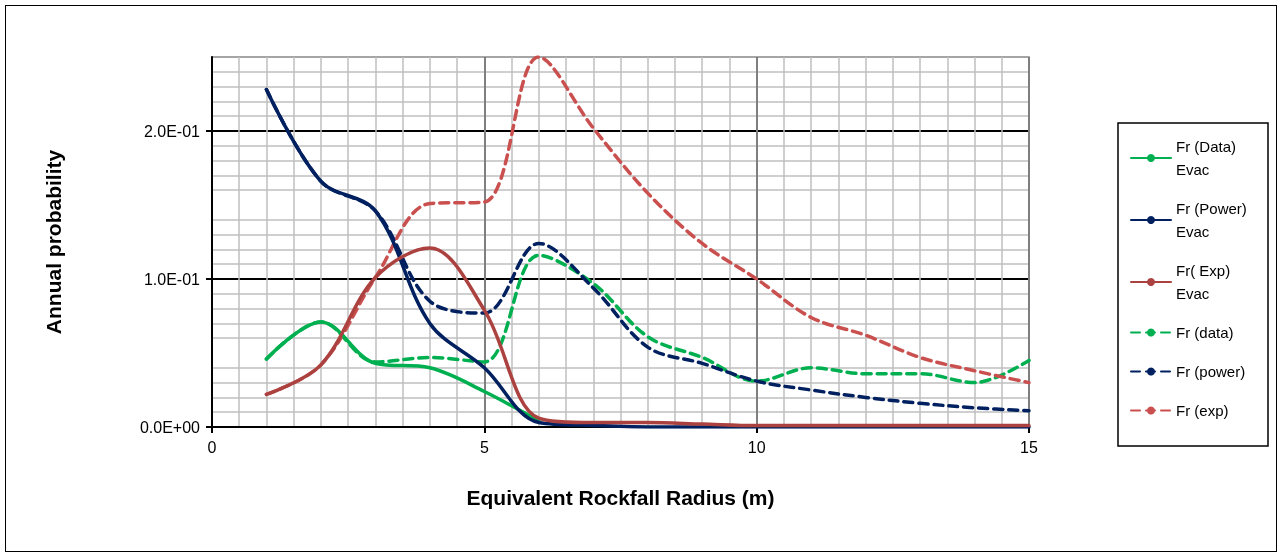 This screenshot has width=1282, height=557. I want to click on legend-label: Fr (power), so click(1211, 371).